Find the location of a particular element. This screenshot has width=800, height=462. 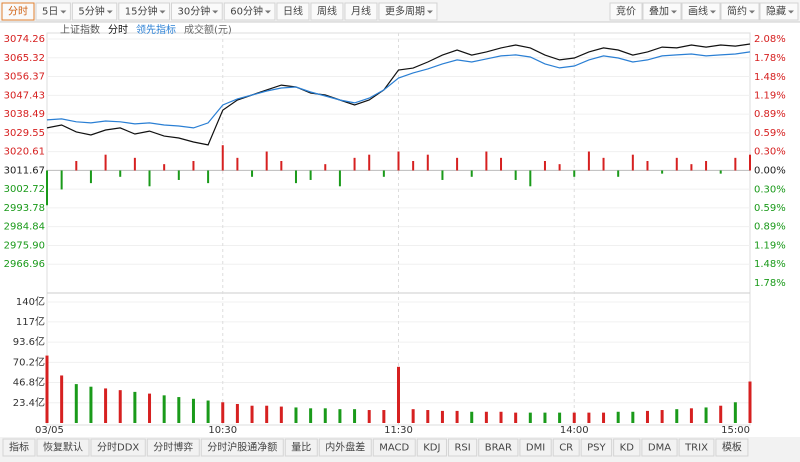

tab: 分时博弈 is located at coordinates (173, 447).